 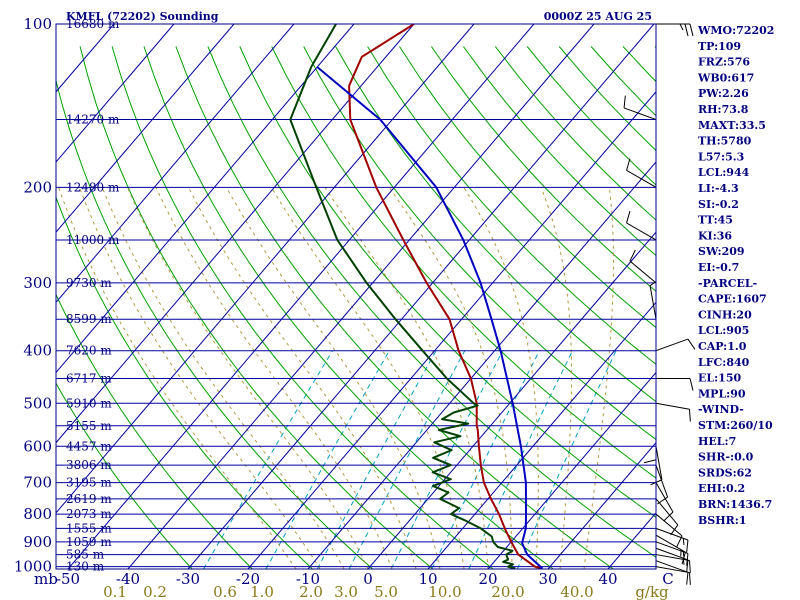 What do you see at coordinates (427, 579) in the screenshot?
I see `temperature-tick-label: 10` at bounding box center [427, 579].